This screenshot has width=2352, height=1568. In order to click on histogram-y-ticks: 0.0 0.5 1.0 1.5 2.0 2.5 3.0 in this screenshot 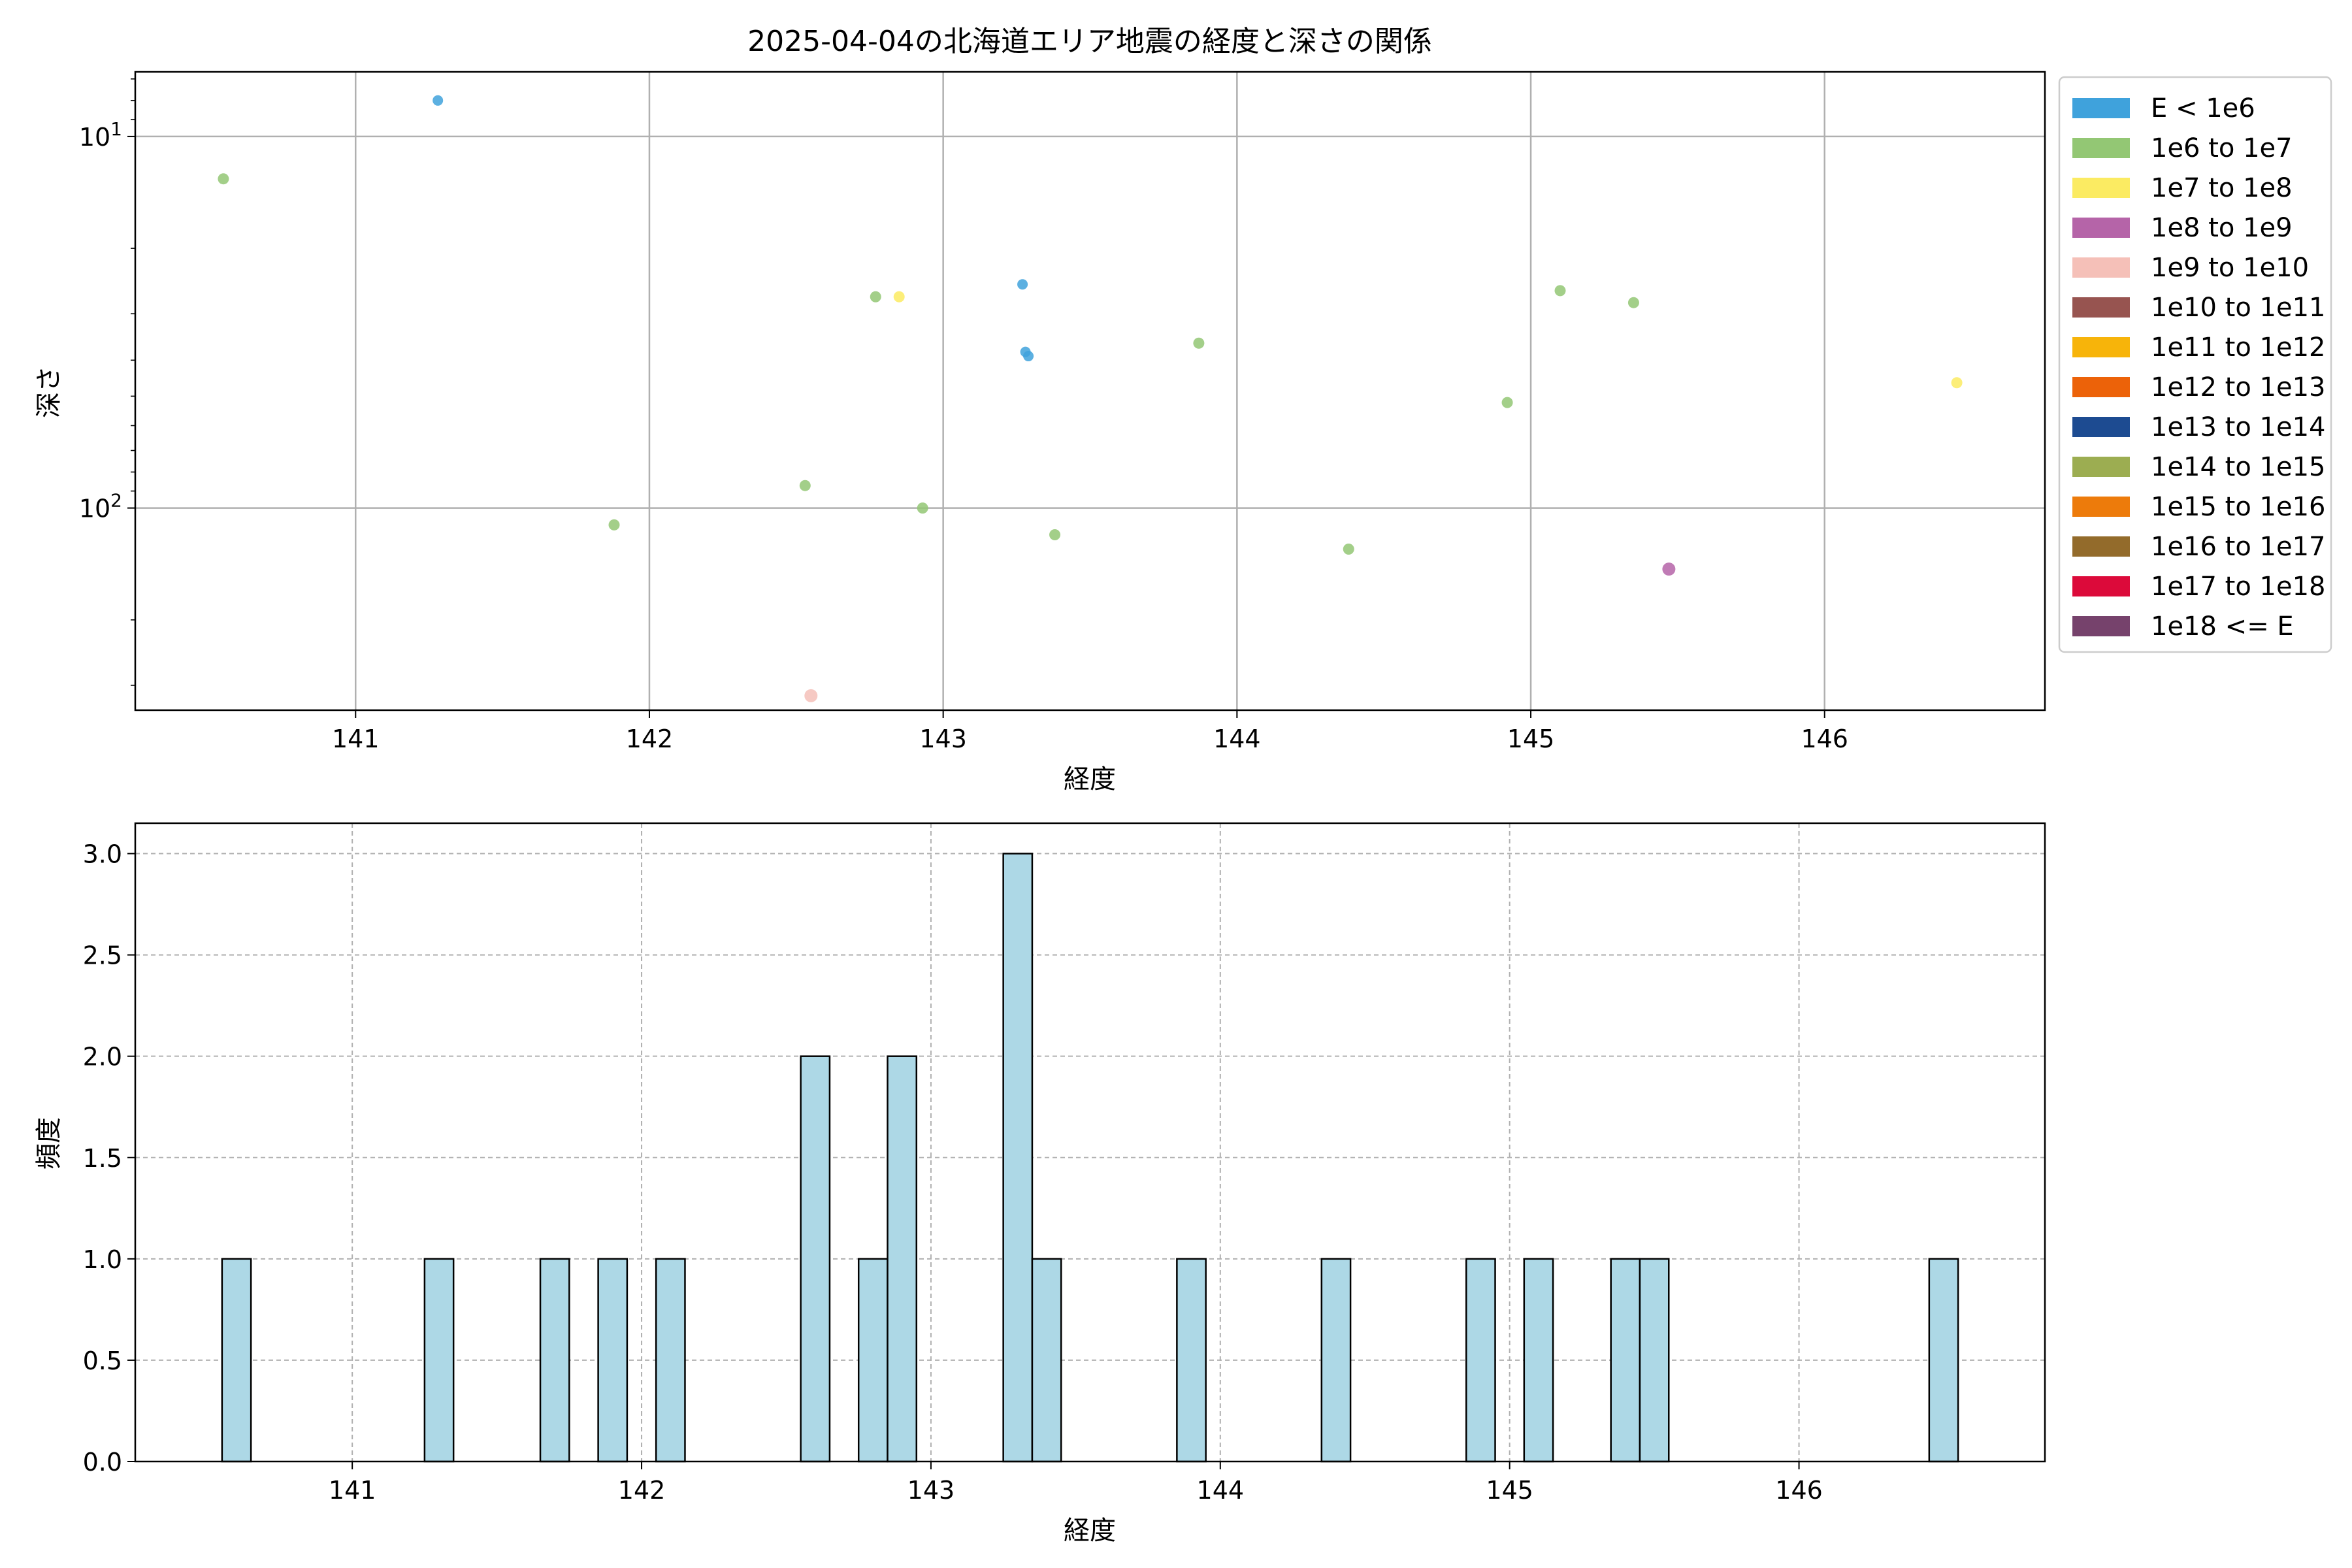, I will do `click(109, 1158)`.